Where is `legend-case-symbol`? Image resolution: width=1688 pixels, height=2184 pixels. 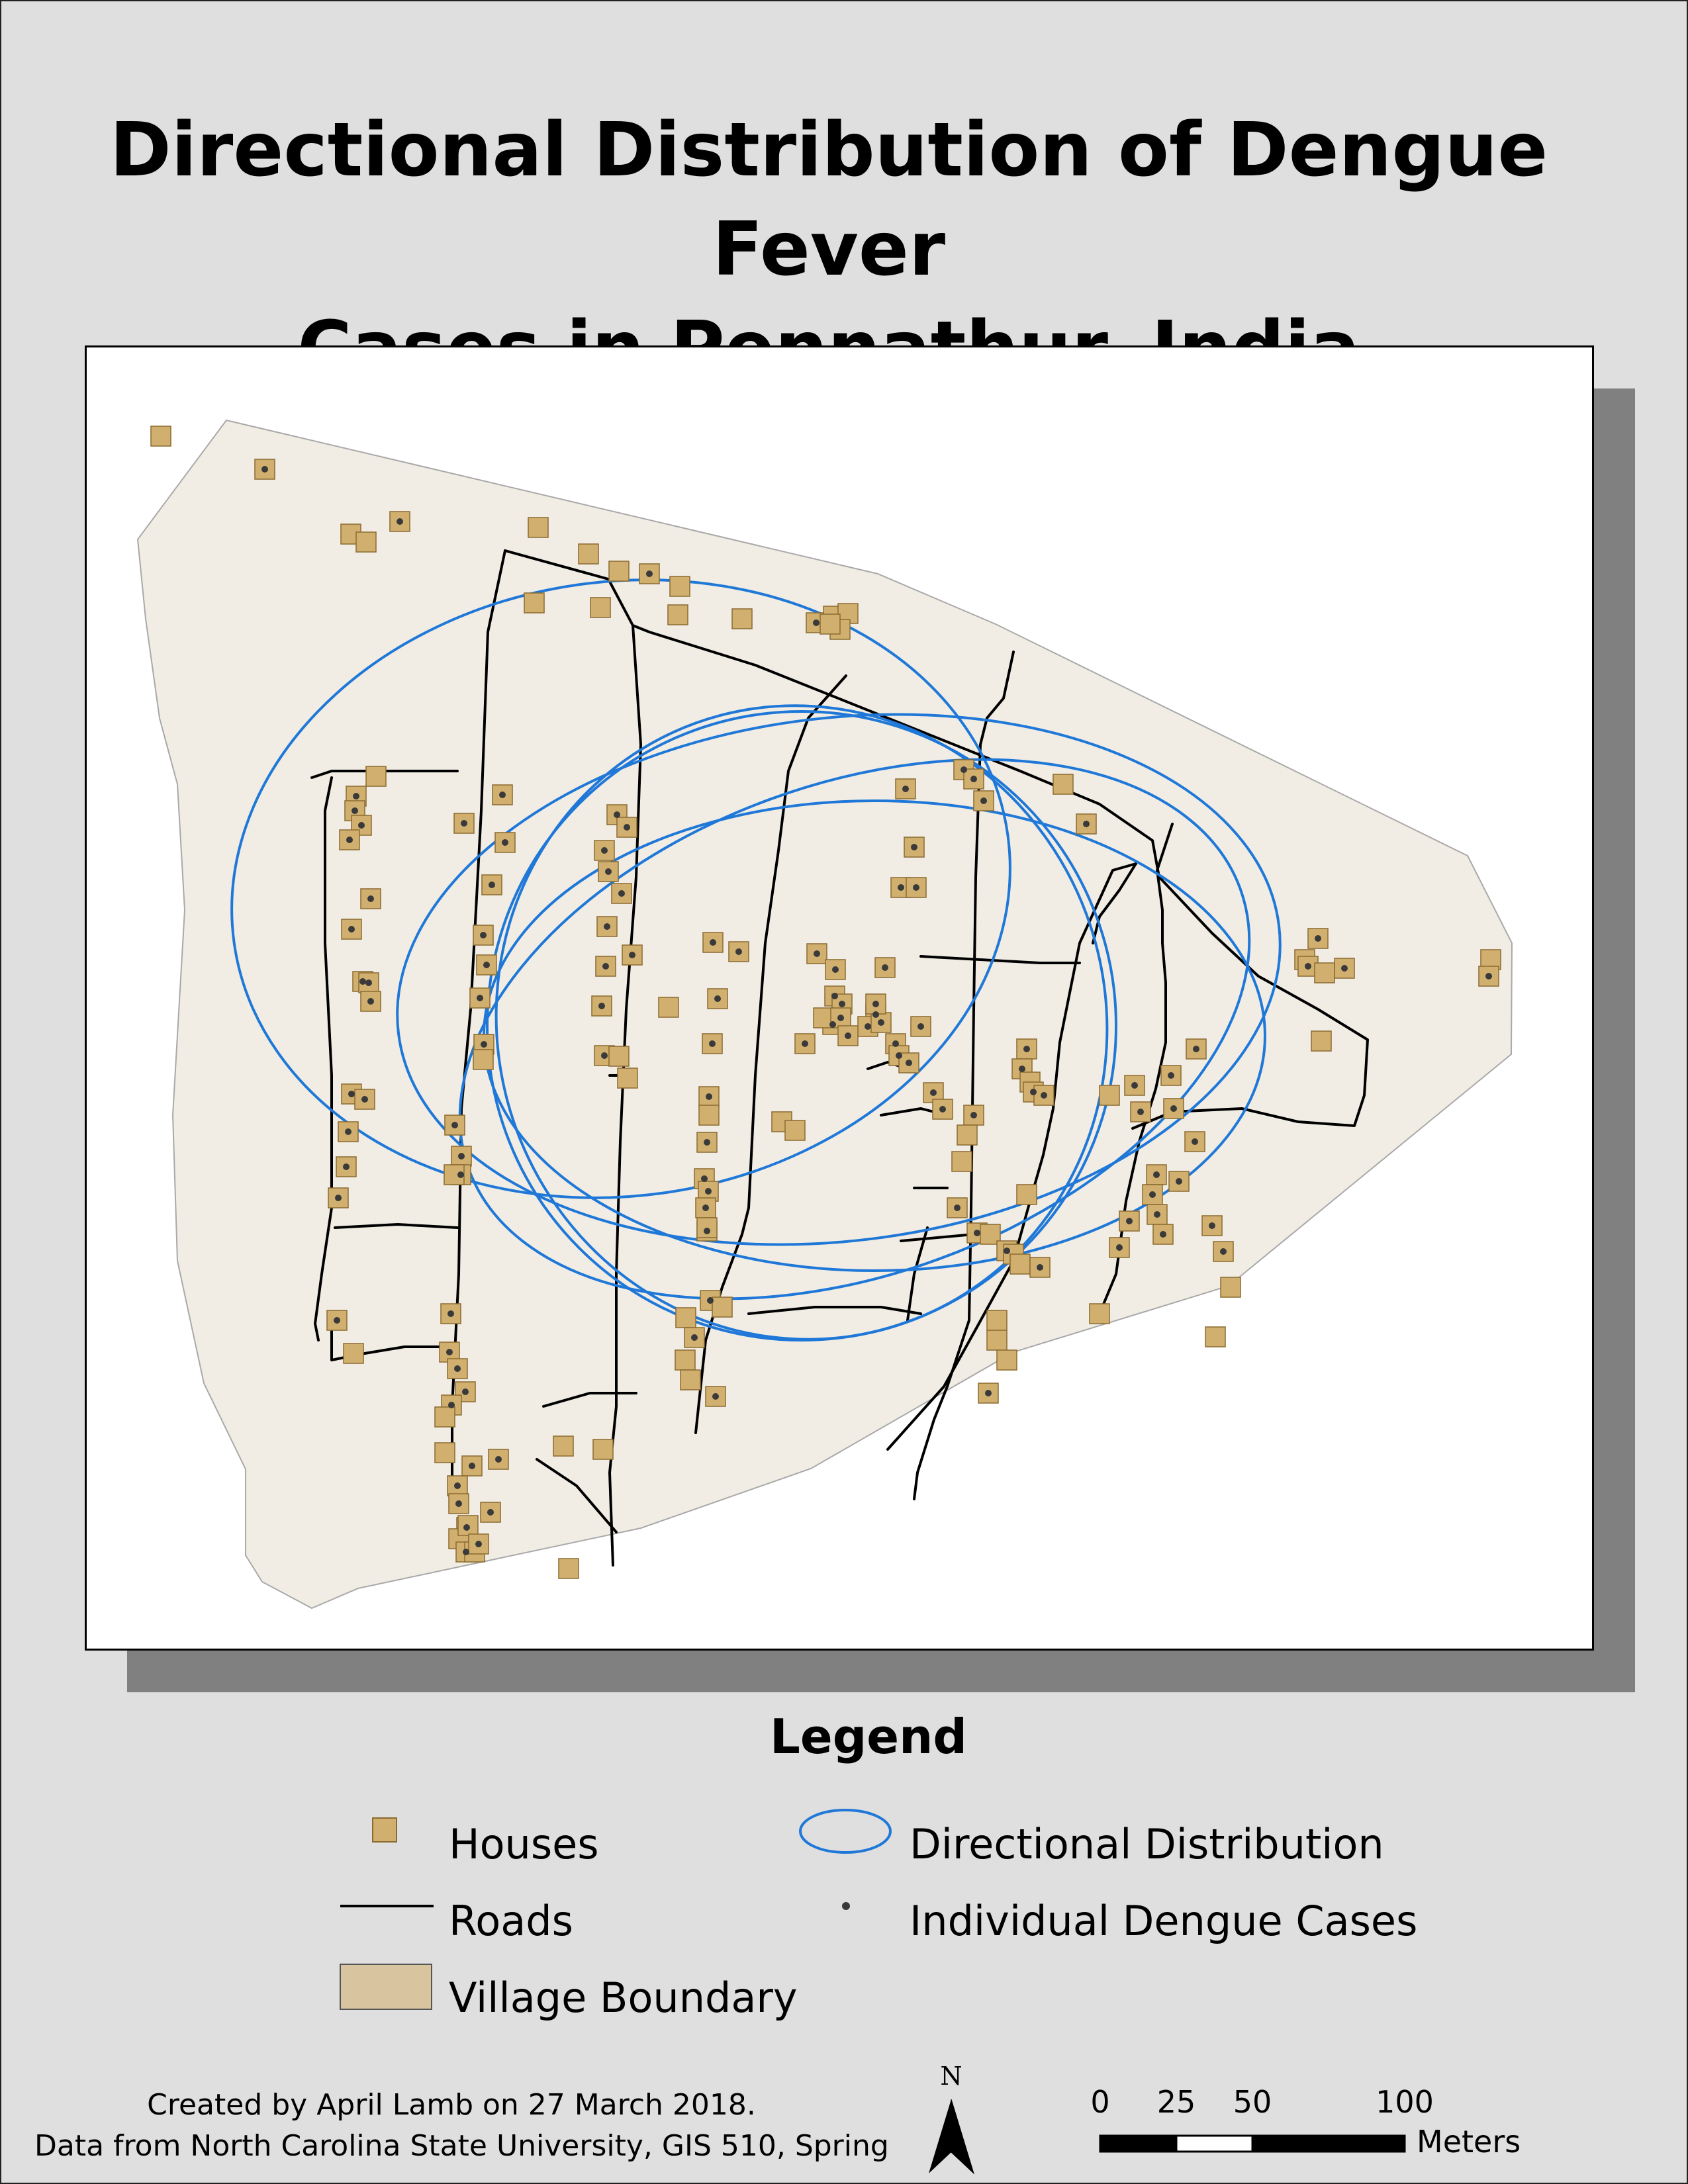 legend-case-symbol is located at coordinates (846, 1906).